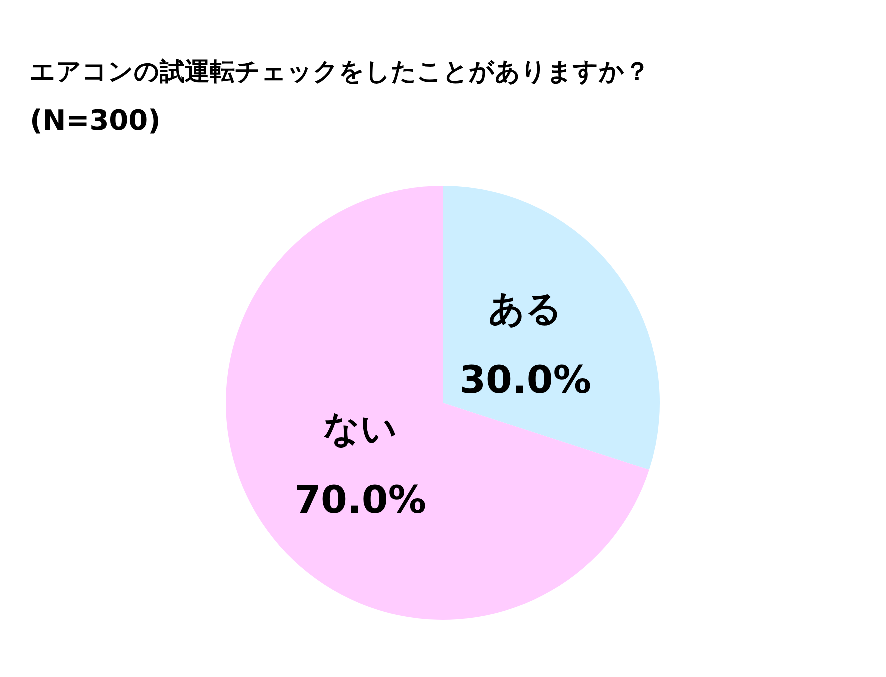 The width and height of the screenshot is (886, 677). I want to click on data-label: 70.0%, so click(360, 500).